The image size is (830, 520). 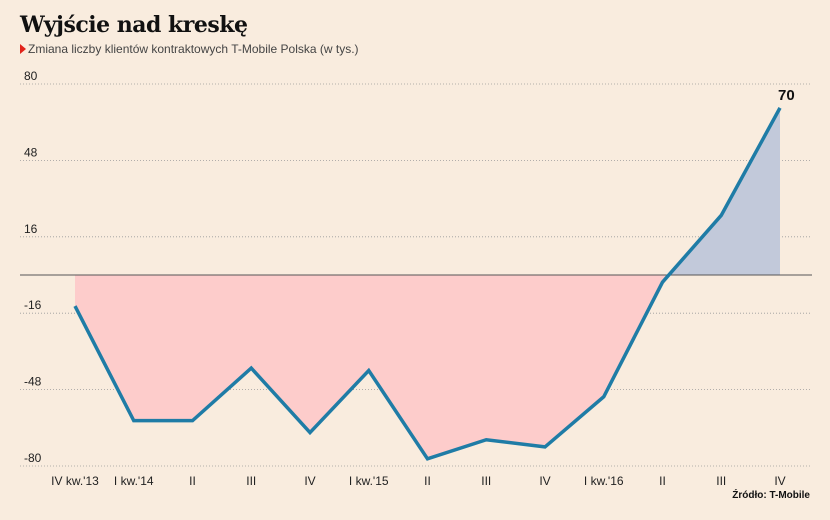 What do you see at coordinates (604, 481) in the screenshot?
I see `x-tick-label: I kw.'16` at bounding box center [604, 481].